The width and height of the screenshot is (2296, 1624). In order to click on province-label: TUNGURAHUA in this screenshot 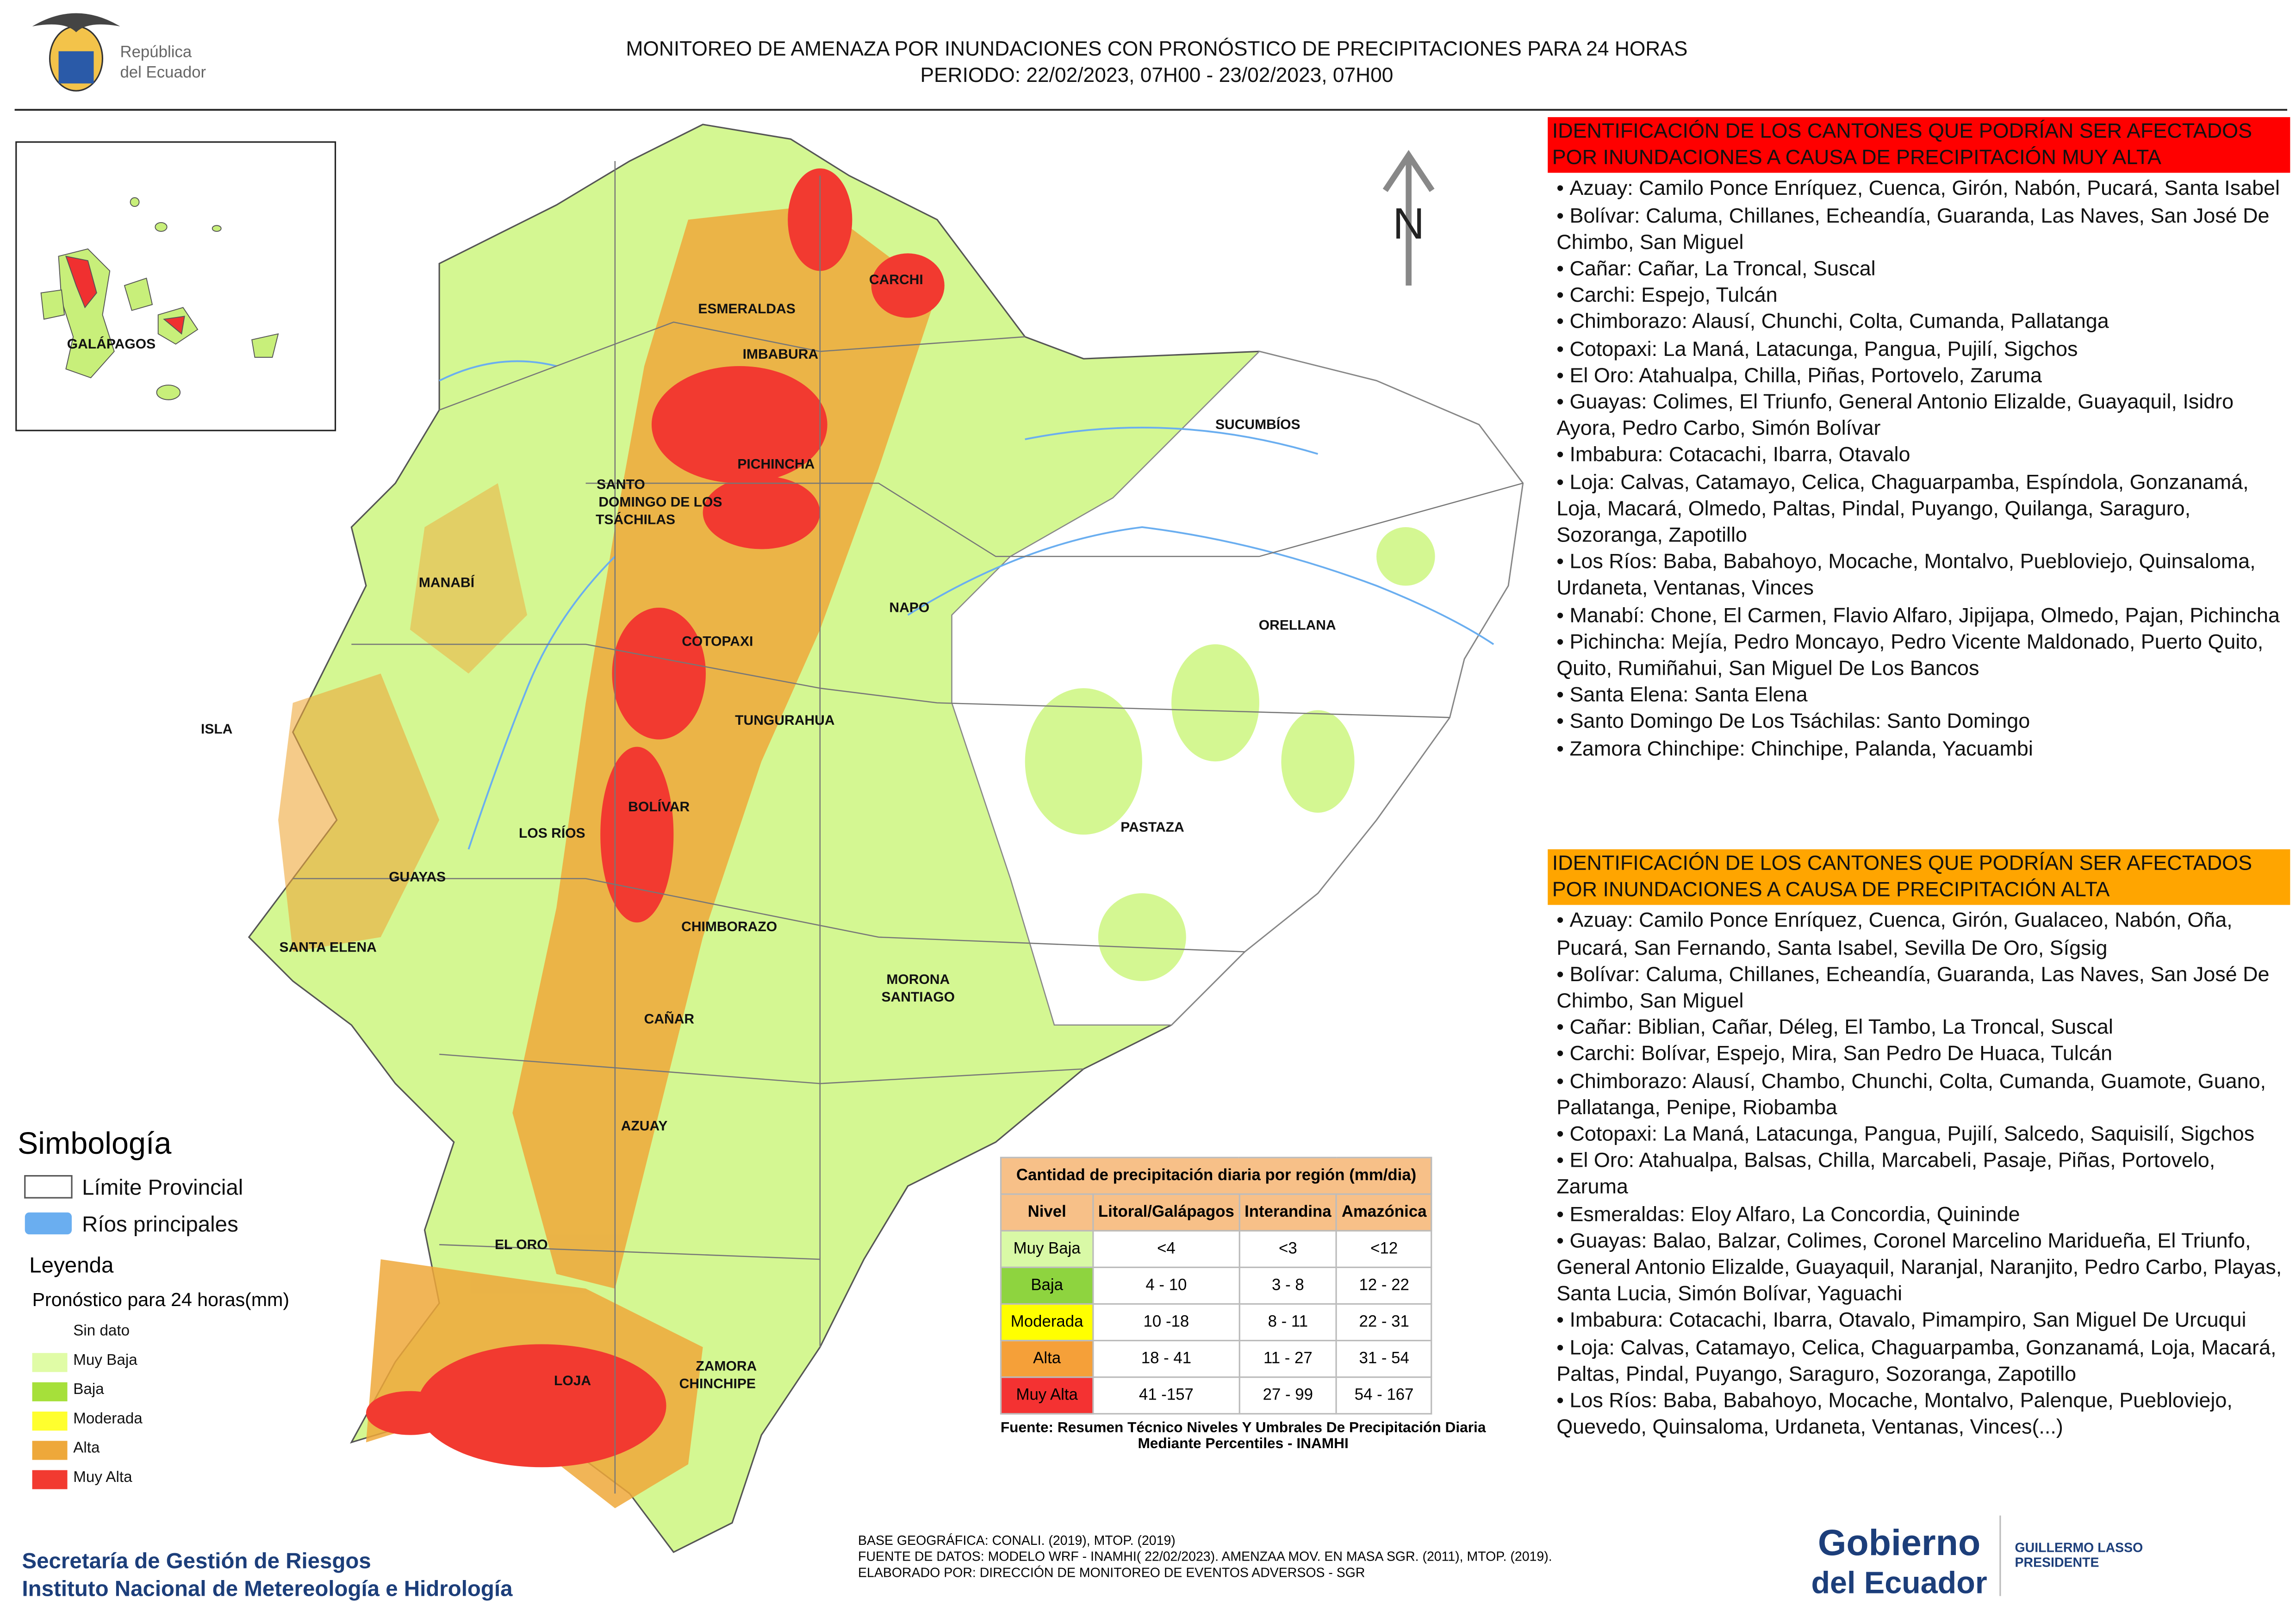, I will do `click(784, 720)`.